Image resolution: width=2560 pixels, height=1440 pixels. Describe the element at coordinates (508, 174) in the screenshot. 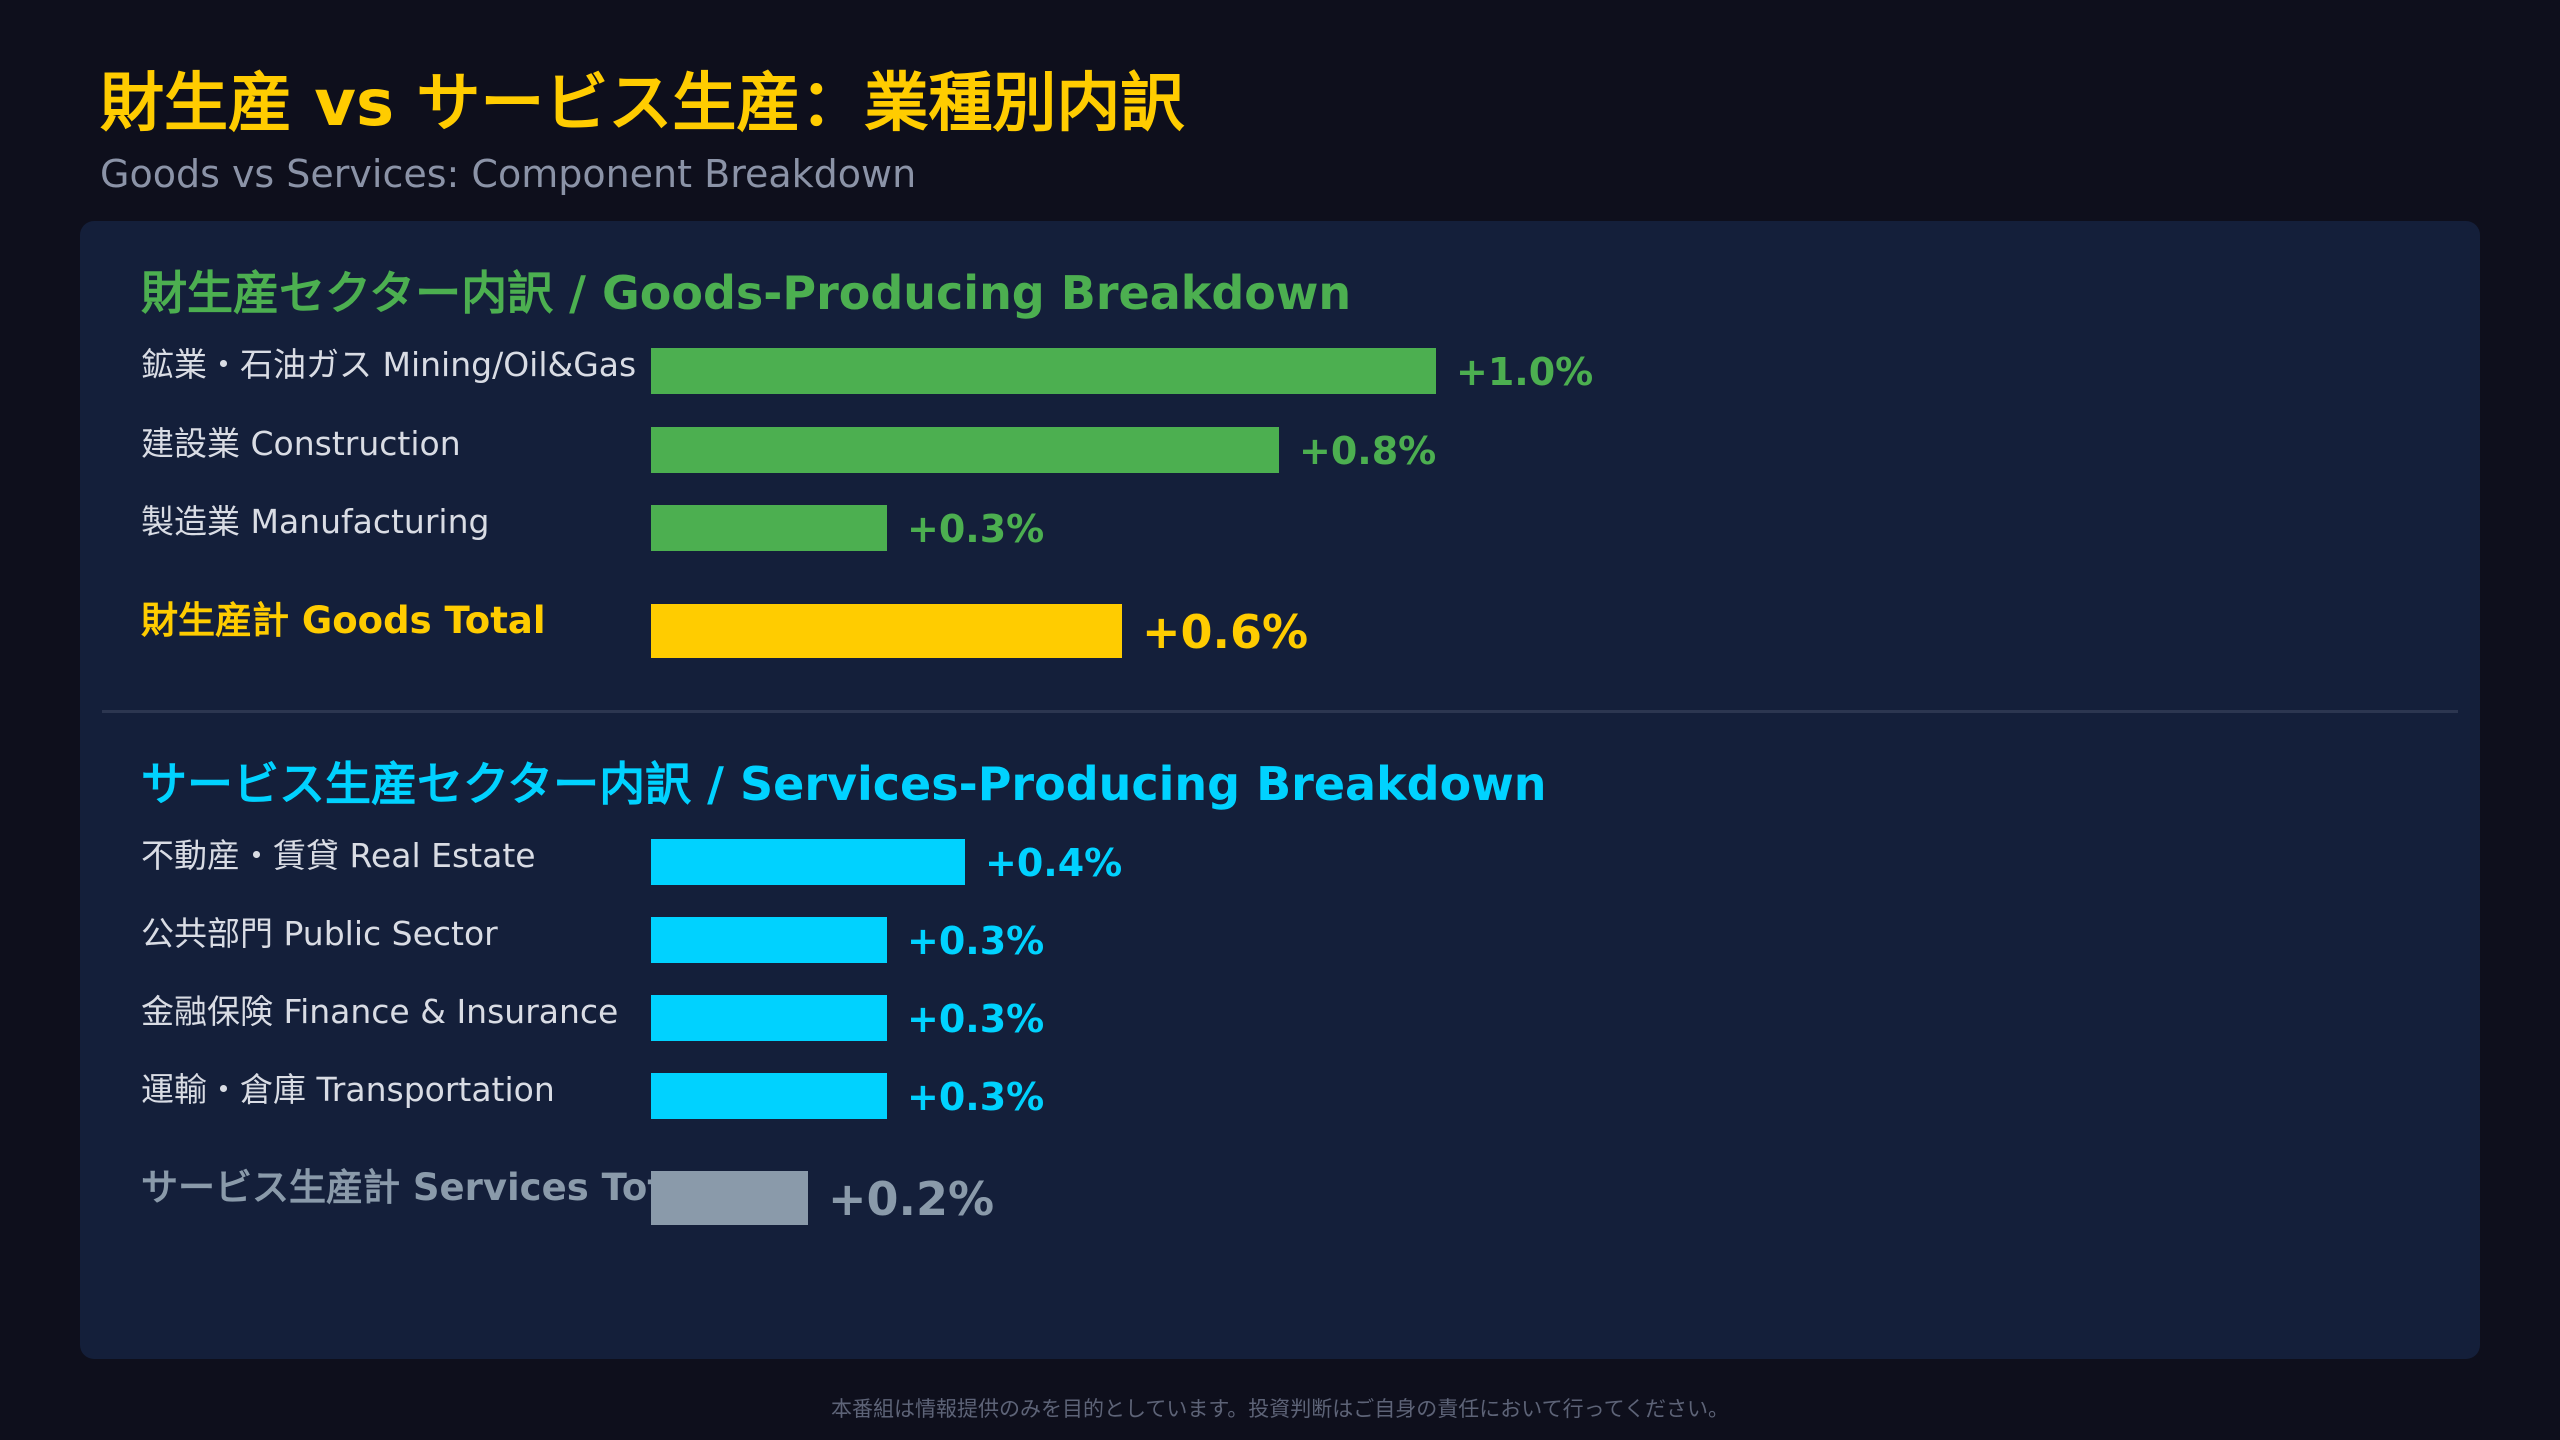

I see `page-subtitle: Goods vs Services: Component Breakdown` at that location.